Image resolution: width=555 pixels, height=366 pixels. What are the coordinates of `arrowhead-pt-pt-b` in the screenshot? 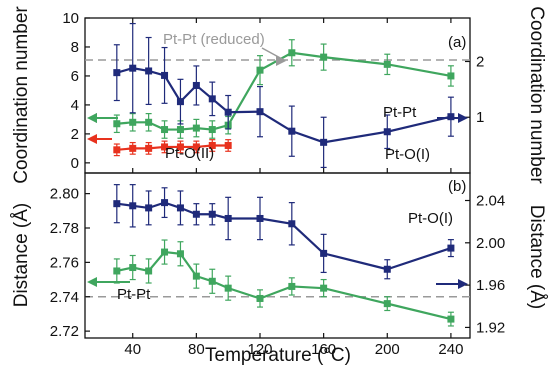 It's located at (92, 282).